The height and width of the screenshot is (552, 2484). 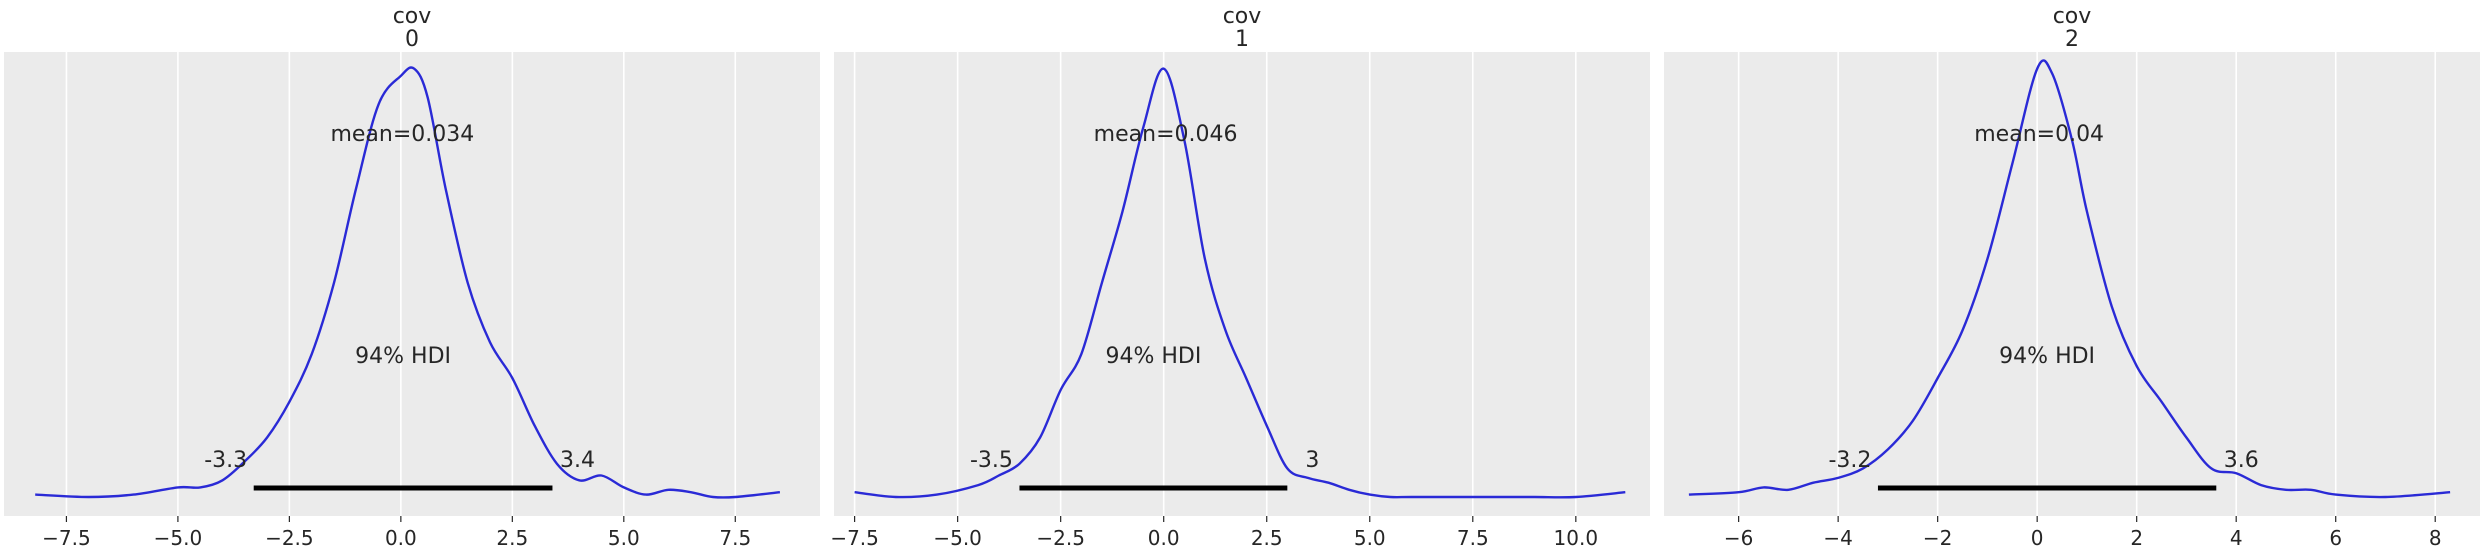 What do you see at coordinates (1312, 460) in the screenshot?
I see `hdi-upper-label: 3` at bounding box center [1312, 460].